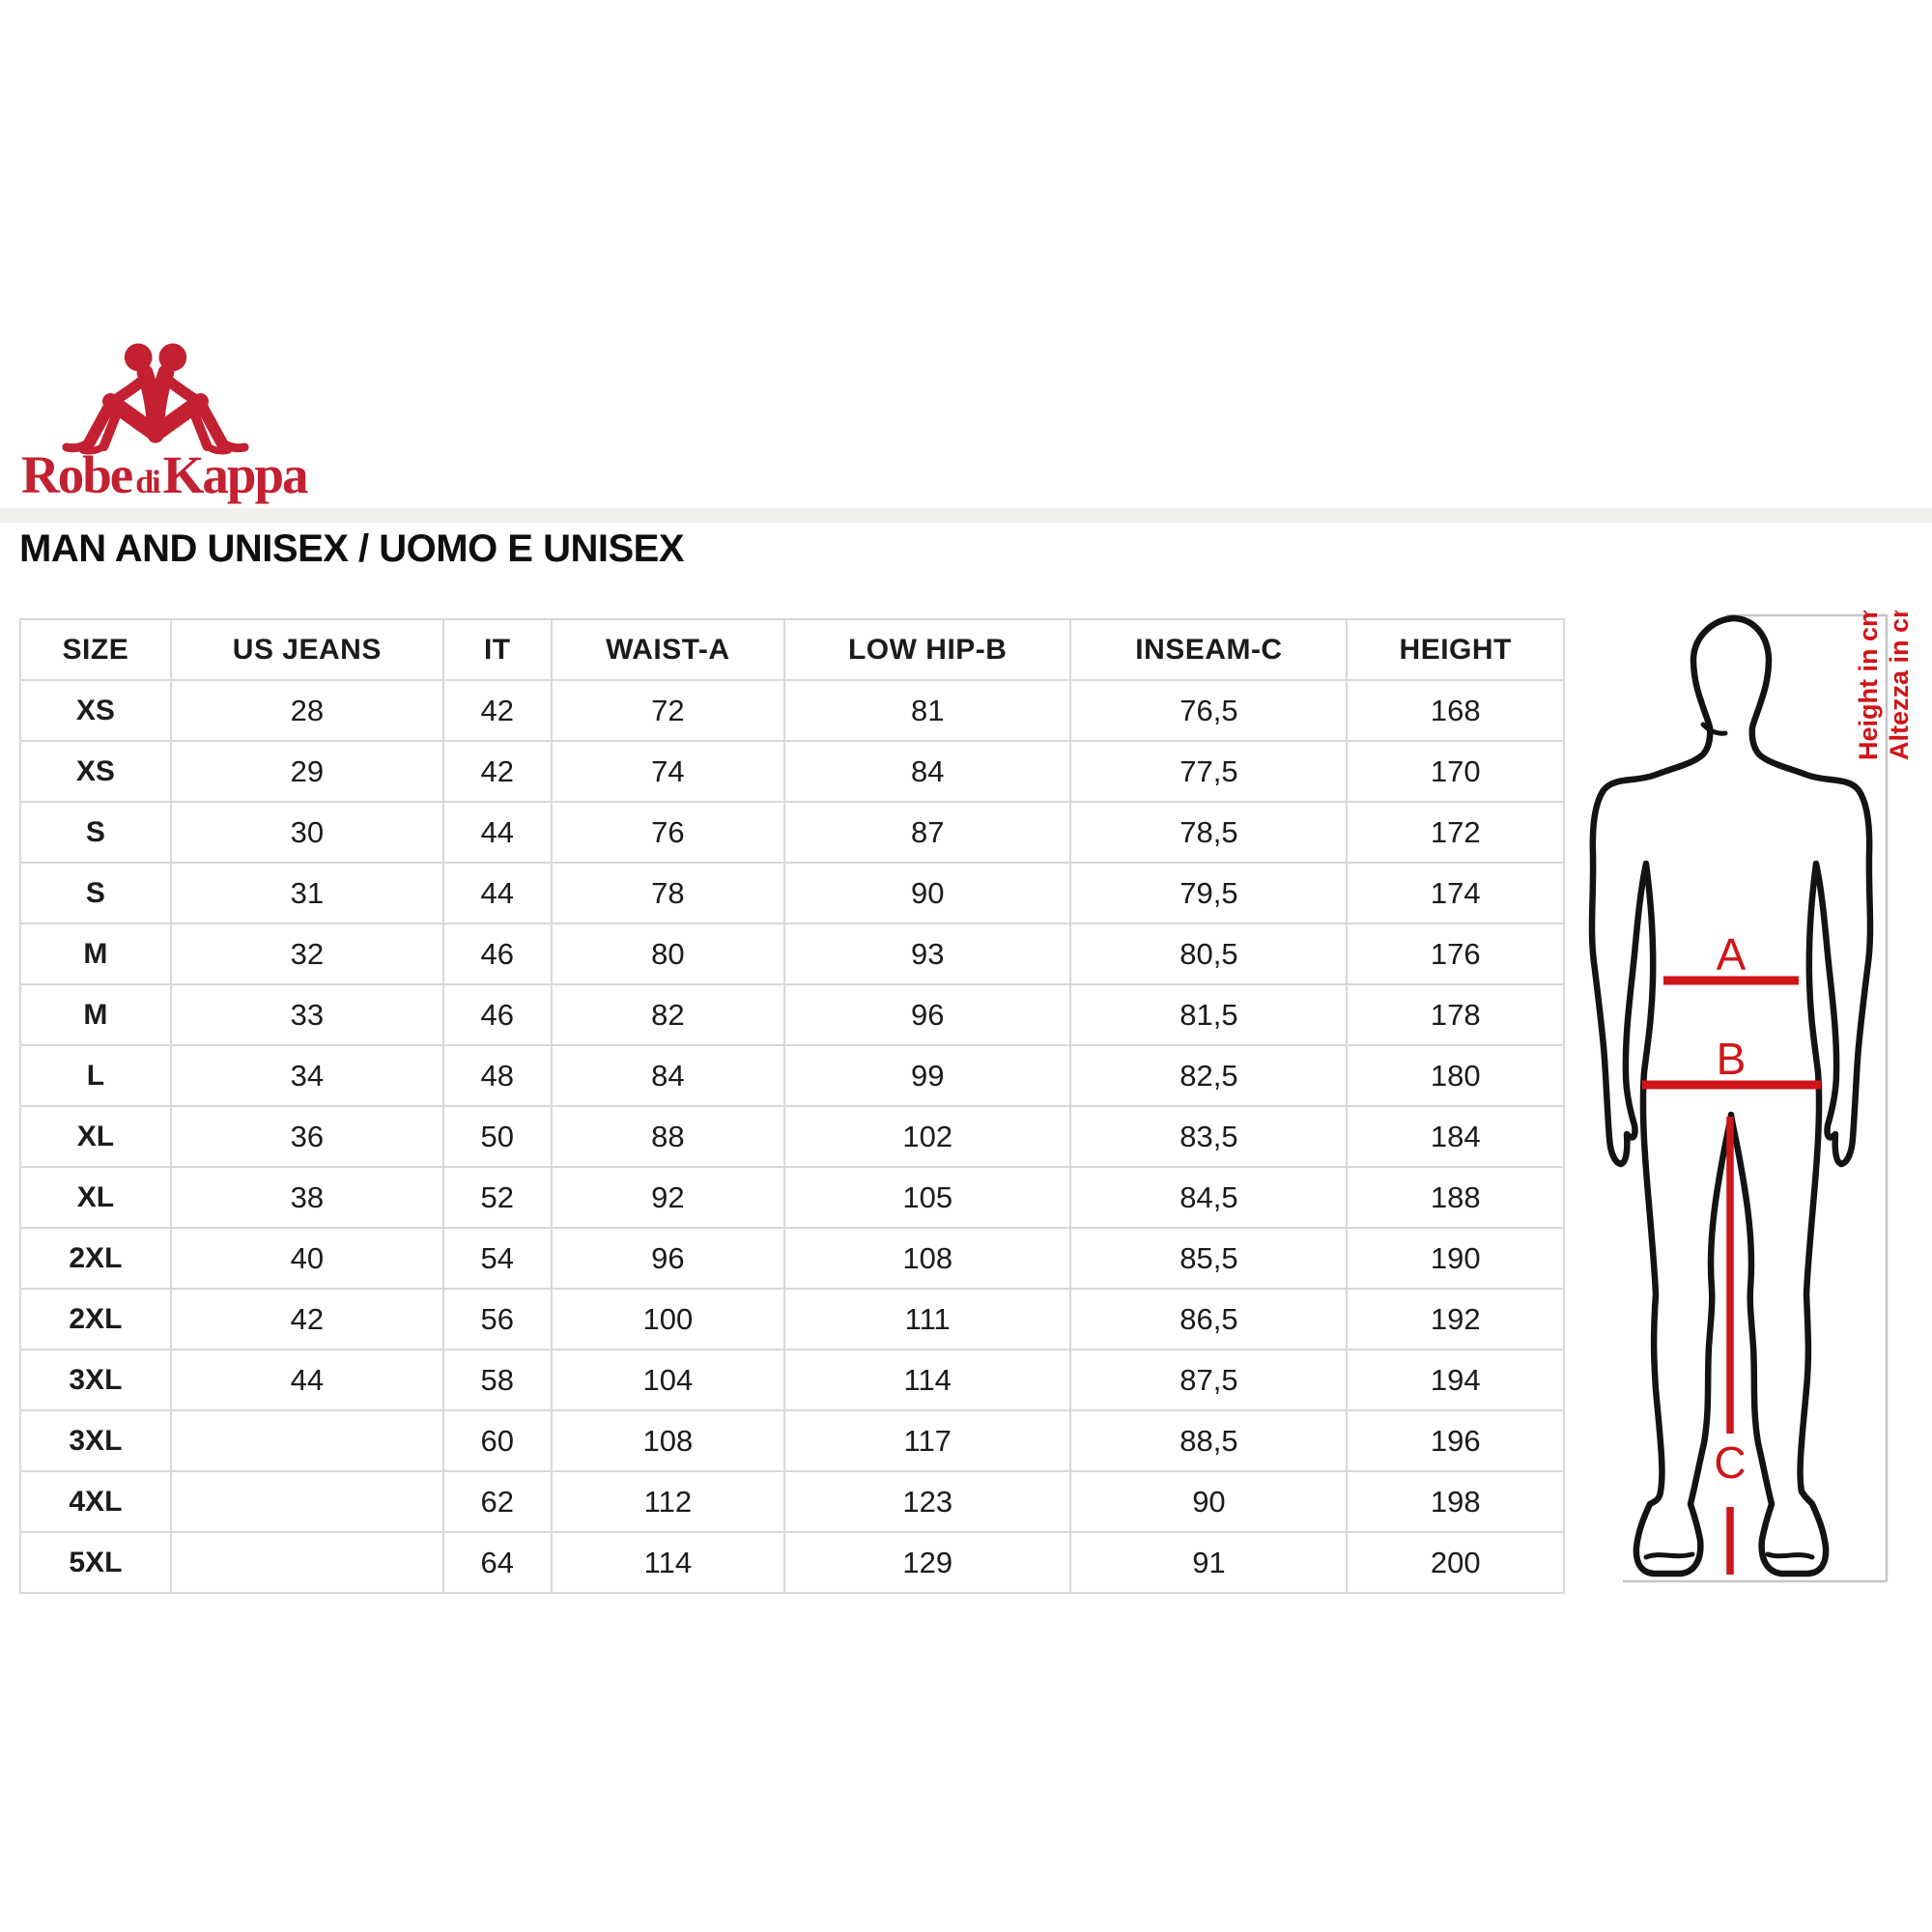 This screenshot has width=1932, height=1932. Describe the element at coordinates (927, 710) in the screenshot. I see `table-cell: 81` at that location.